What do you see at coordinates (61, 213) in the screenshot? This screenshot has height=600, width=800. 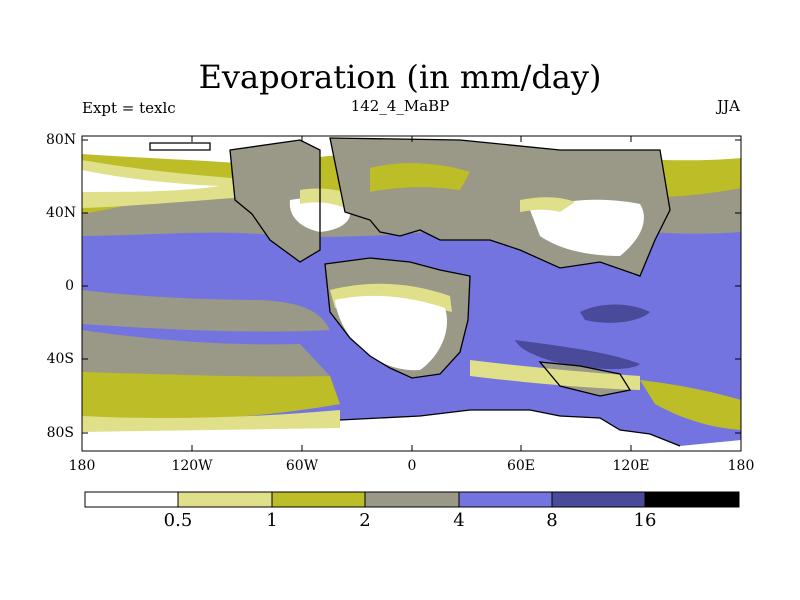 I see `lat-label-40n: 40N` at bounding box center [61, 213].